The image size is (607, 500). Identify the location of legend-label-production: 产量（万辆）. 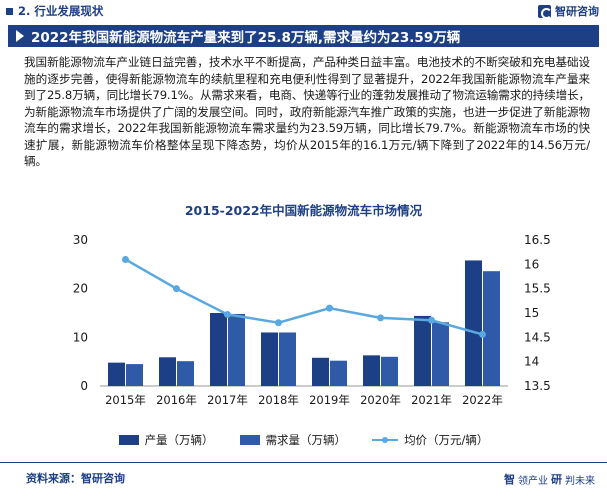
(179, 440).